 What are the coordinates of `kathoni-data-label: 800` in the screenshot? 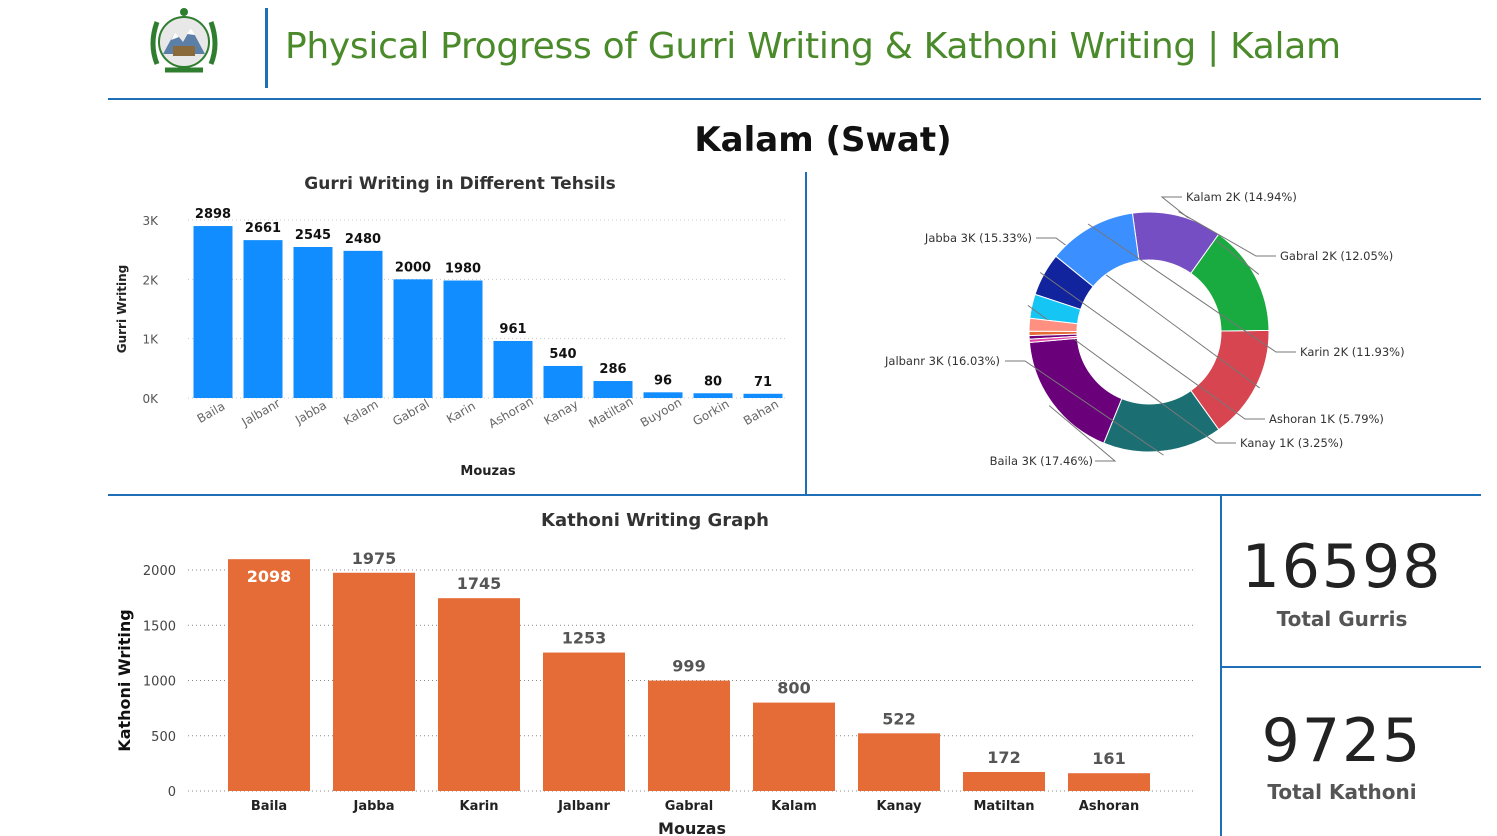 It's located at (793, 688).